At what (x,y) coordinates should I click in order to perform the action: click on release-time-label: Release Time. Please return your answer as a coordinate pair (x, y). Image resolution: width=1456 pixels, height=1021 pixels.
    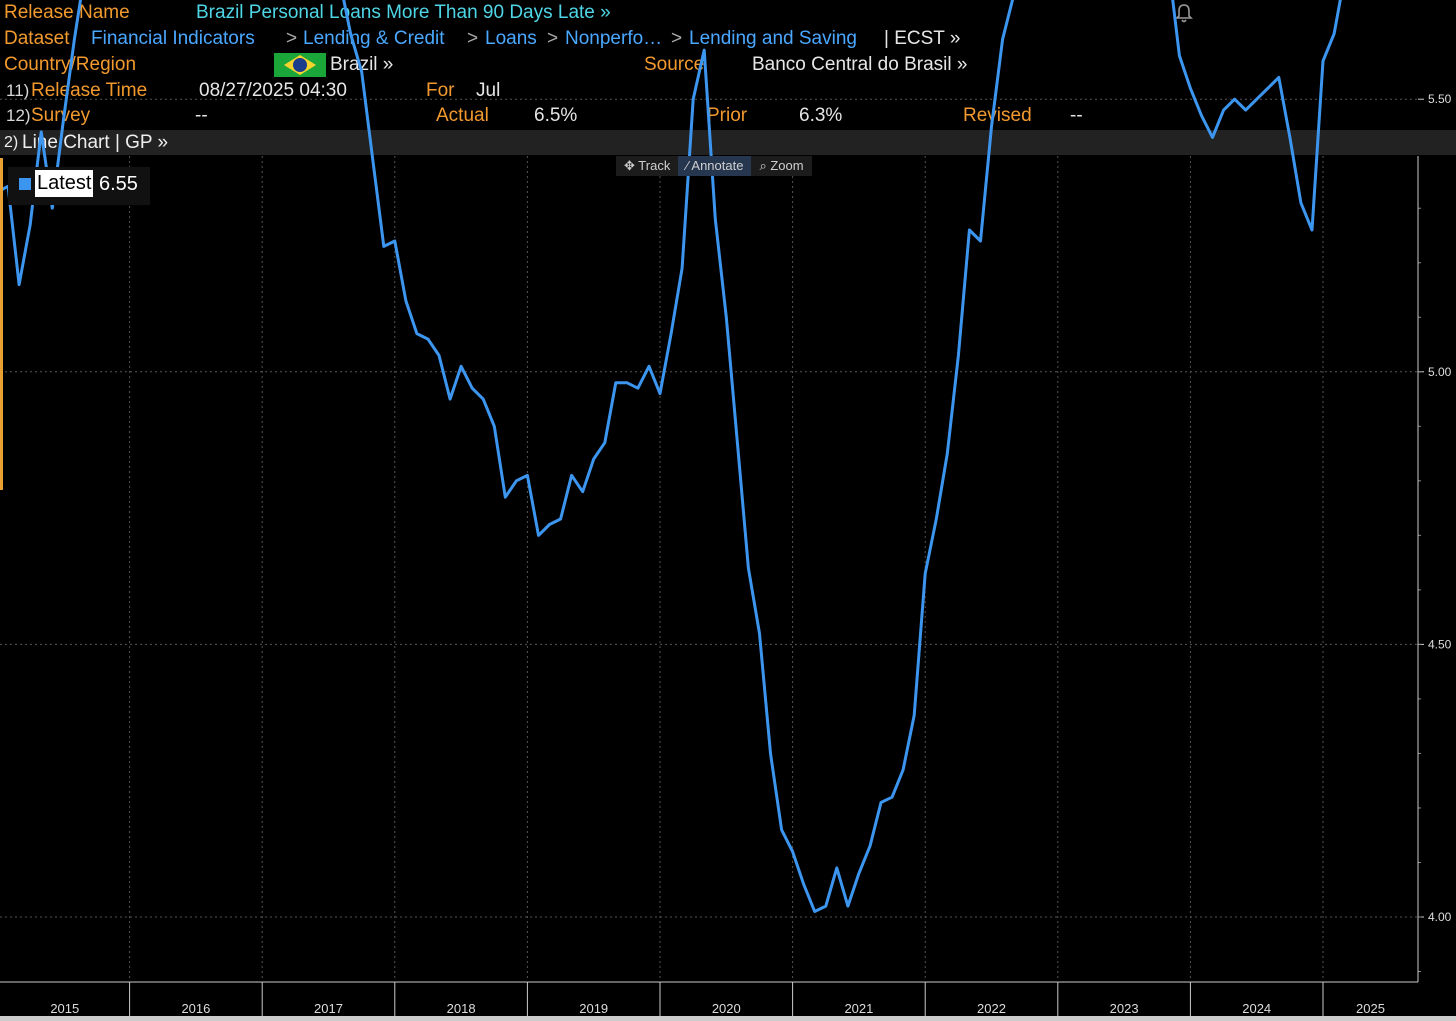
    Looking at the image, I should click on (89, 90).